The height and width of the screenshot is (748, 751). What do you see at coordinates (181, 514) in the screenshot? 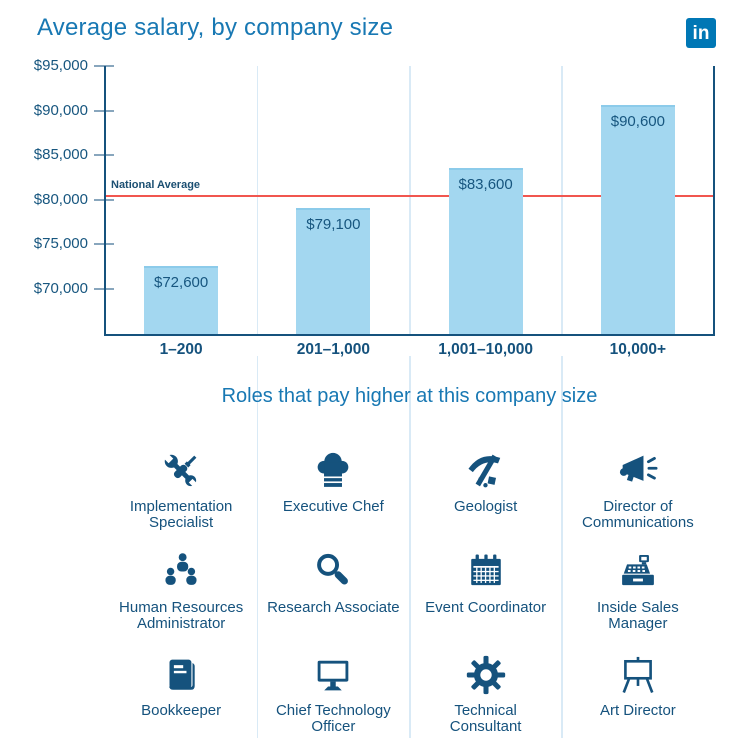
I see `role-label: Implementation Specialist` at bounding box center [181, 514].